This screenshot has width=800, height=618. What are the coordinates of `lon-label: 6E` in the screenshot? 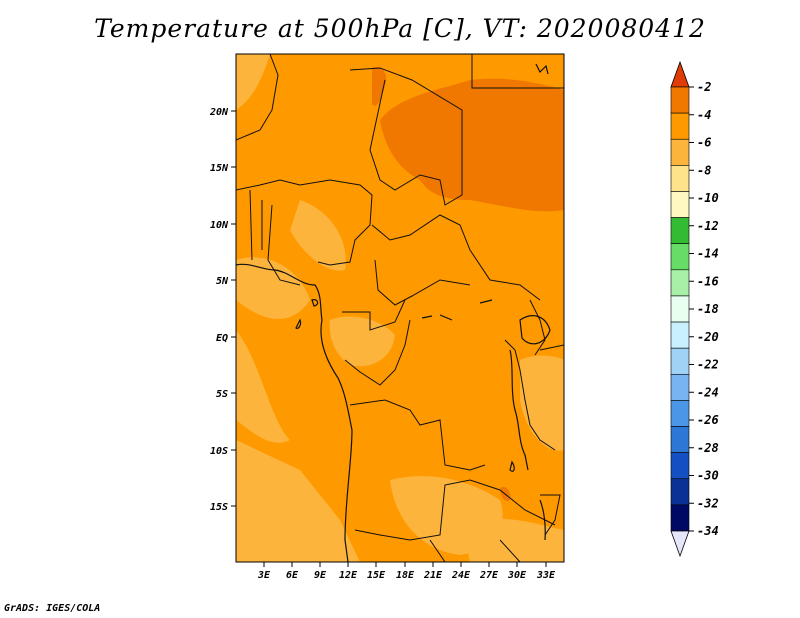 It's located at (292, 575).